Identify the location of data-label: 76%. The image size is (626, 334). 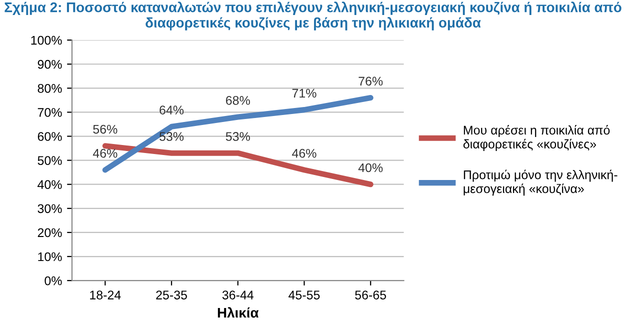
(370, 81).